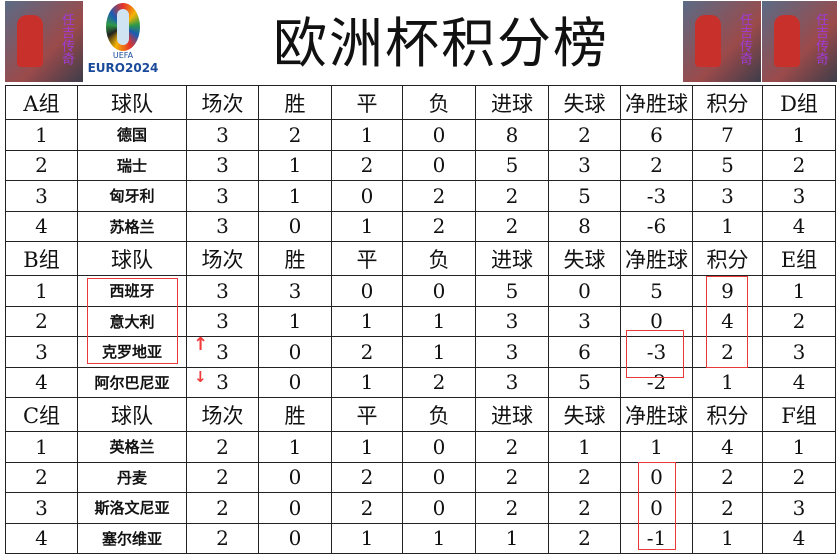 The height and width of the screenshot is (556, 837). What do you see at coordinates (584, 226) in the screenshot?
I see `stat-cell: 8` at bounding box center [584, 226].